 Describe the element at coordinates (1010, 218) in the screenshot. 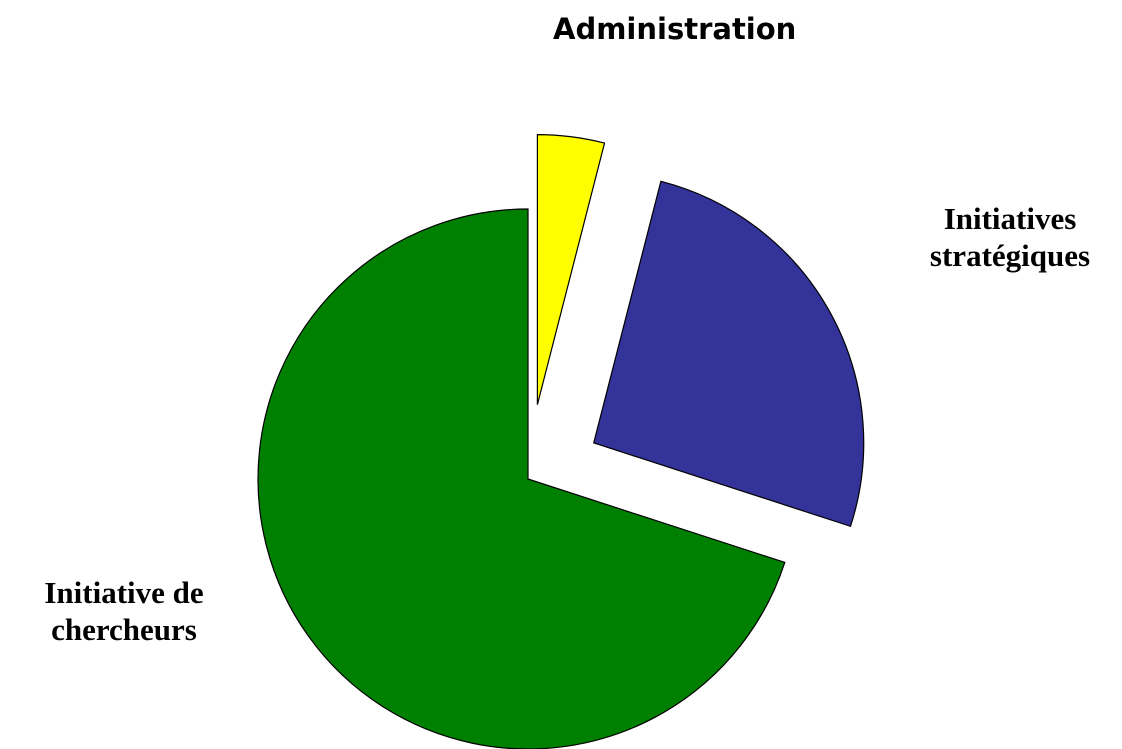

I see `slice-label-initiatives-strategiques-line-1: Initiatives` at that location.